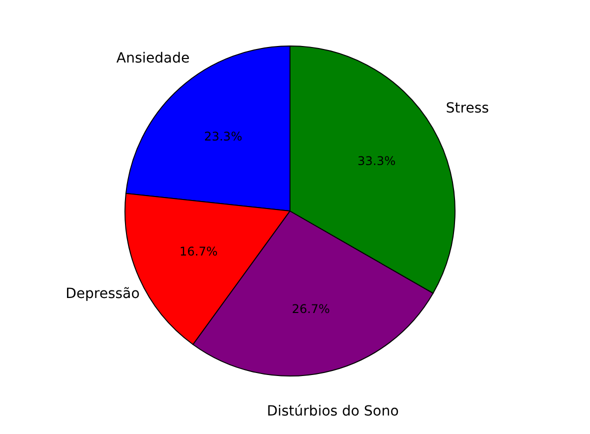 This screenshot has height=434, width=590. What do you see at coordinates (103, 294) in the screenshot?
I see `slice-label: Depressão` at bounding box center [103, 294].